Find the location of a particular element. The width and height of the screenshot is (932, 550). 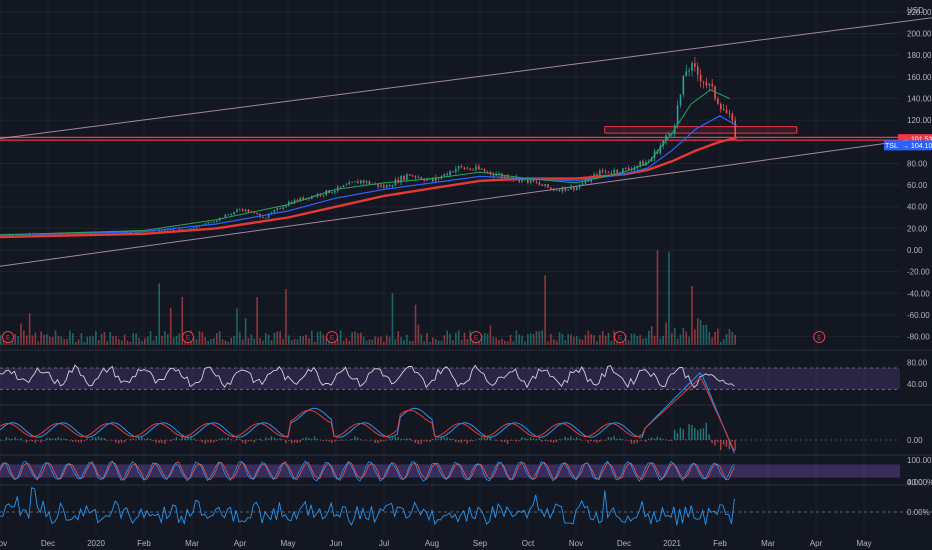

time-tick-label: Feb is located at coordinates (720, 543).